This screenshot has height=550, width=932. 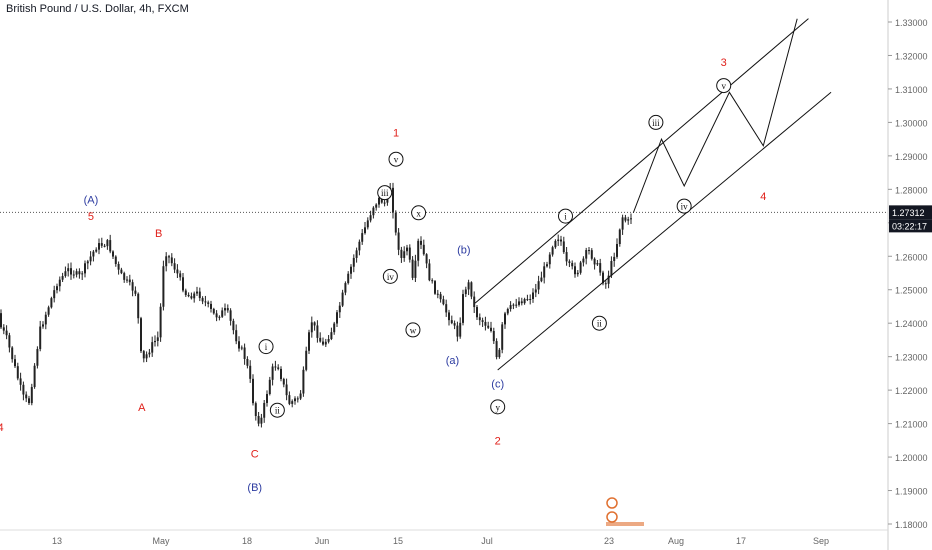 I want to click on date-tick-label: May, so click(x=161, y=541).